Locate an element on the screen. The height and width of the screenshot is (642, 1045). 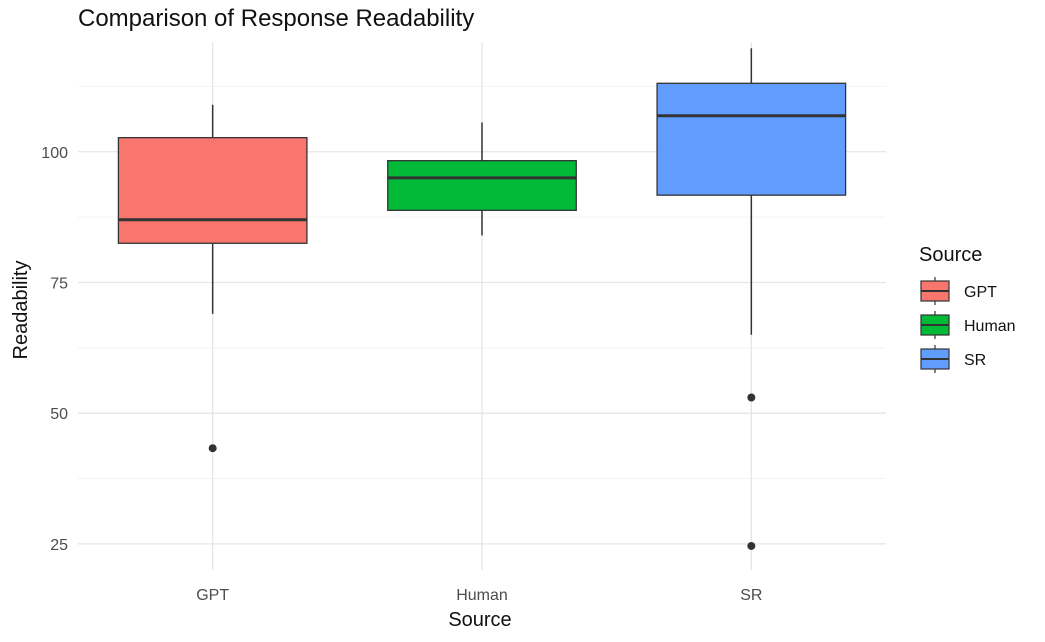
x-tick-label: Human is located at coordinates (482, 595).